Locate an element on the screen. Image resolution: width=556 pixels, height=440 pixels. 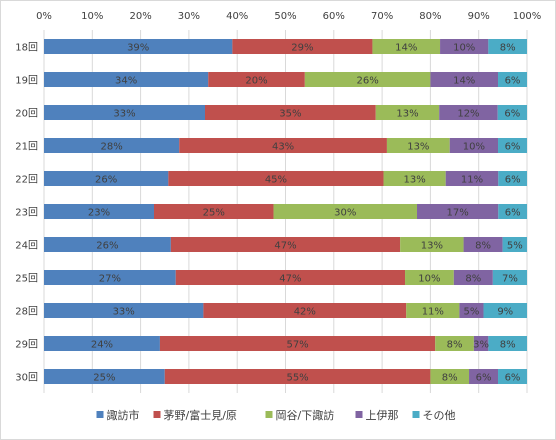
data-label: 9% is located at coordinates (505, 312).